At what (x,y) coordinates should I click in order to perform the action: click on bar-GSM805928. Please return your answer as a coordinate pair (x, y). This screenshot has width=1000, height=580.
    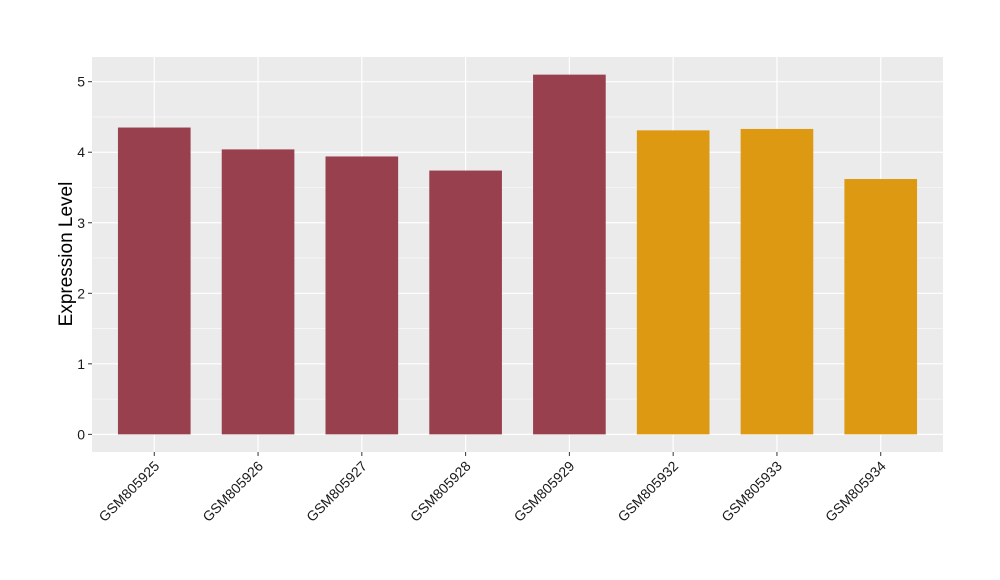
    Looking at the image, I should click on (465, 302).